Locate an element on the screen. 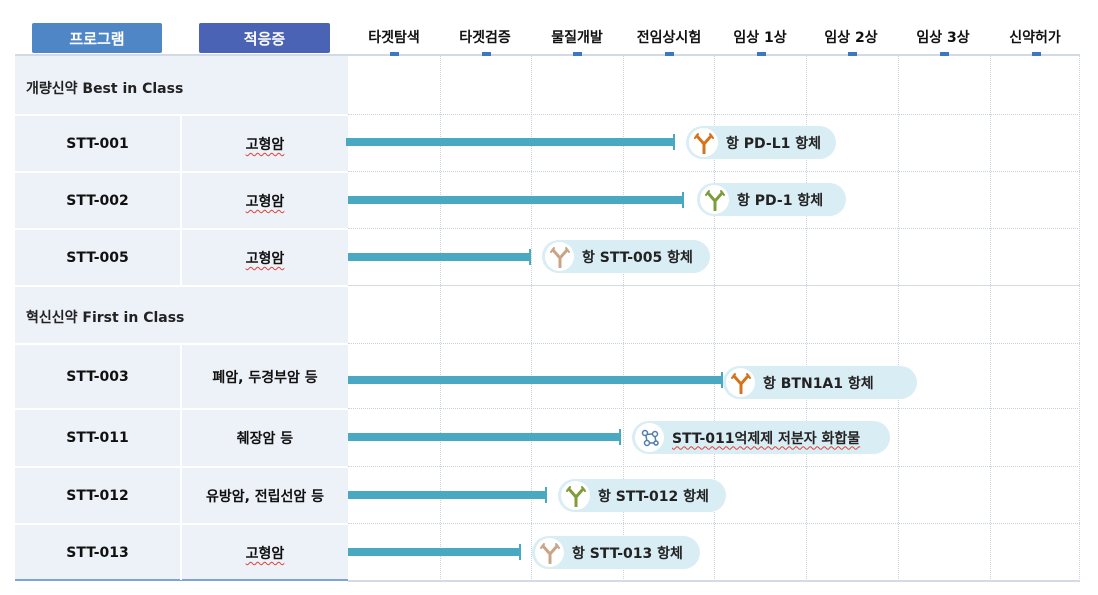  indication-text: 유방암, 전립선암 등 is located at coordinates (265, 497).